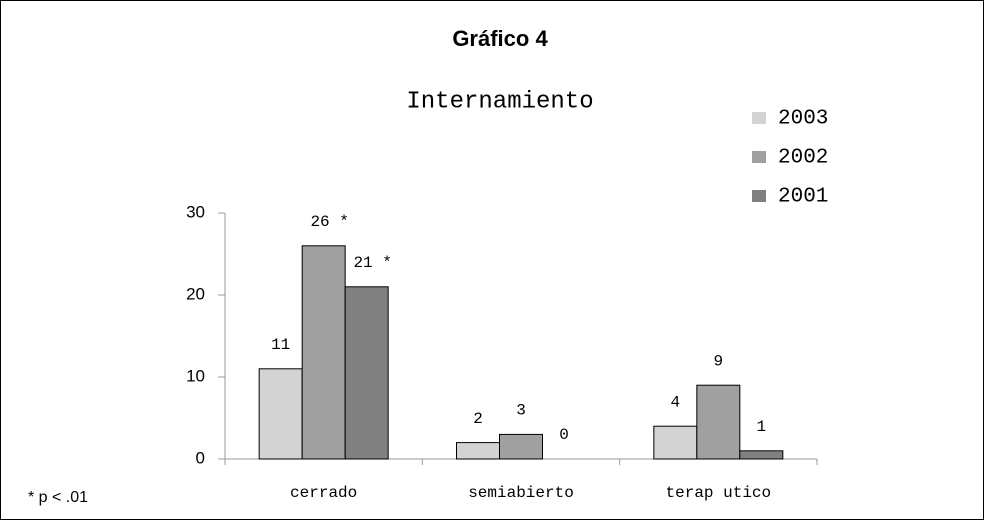 The height and width of the screenshot is (521, 985). I want to click on data-label: 0, so click(564, 435).